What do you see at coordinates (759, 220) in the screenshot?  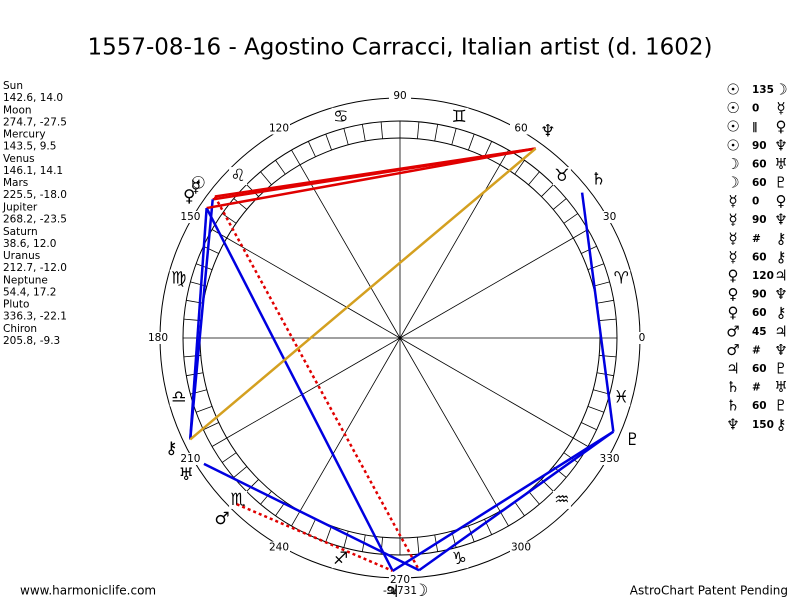 I see `aspect-type: 90` at bounding box center [759, 220].